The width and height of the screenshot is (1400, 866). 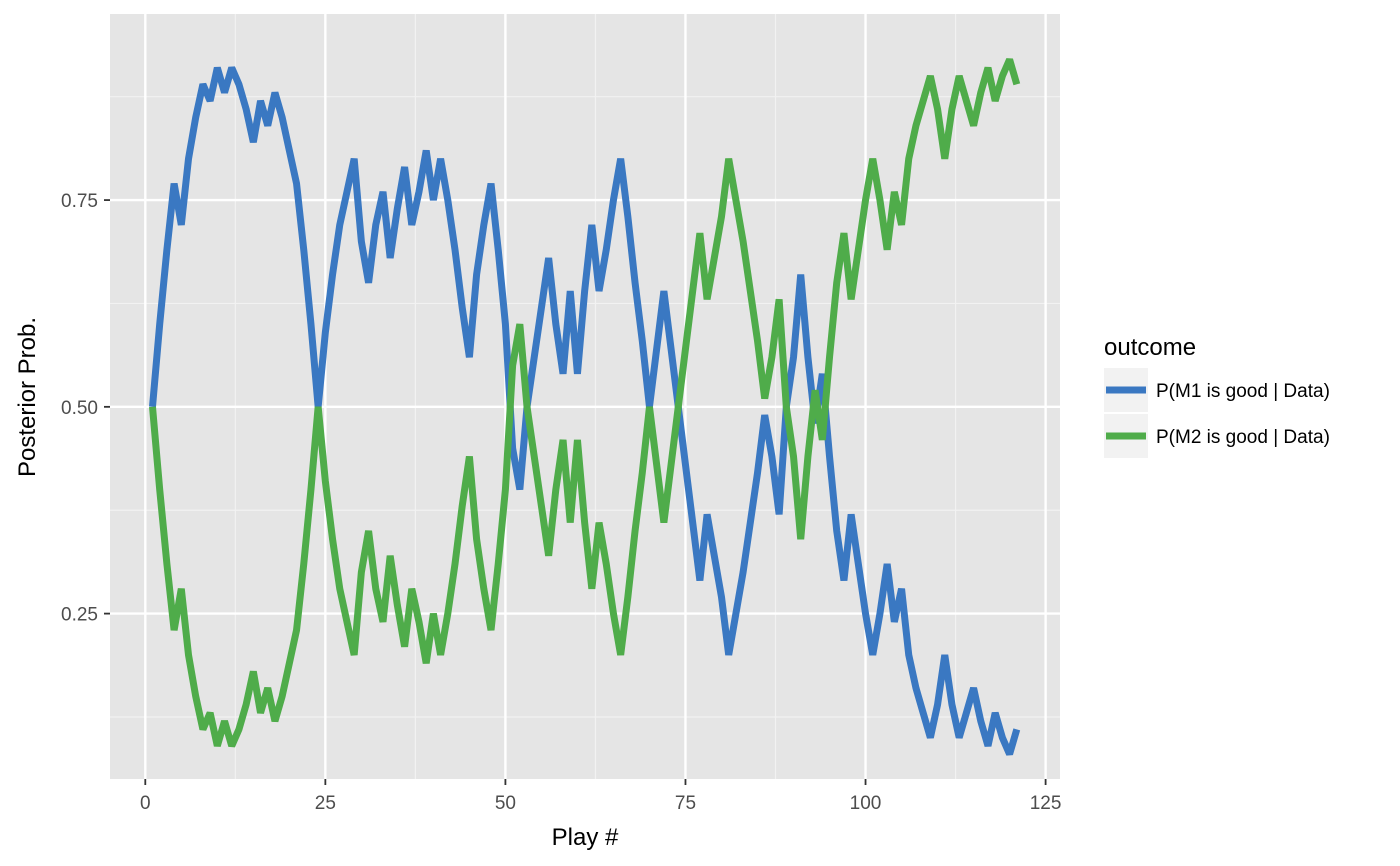 What do you see at coordinates (1243, 391) in the screenshot?
I see `legend-label-m1: P(M1 is good | Data)` at bounding box center [1243, 391].